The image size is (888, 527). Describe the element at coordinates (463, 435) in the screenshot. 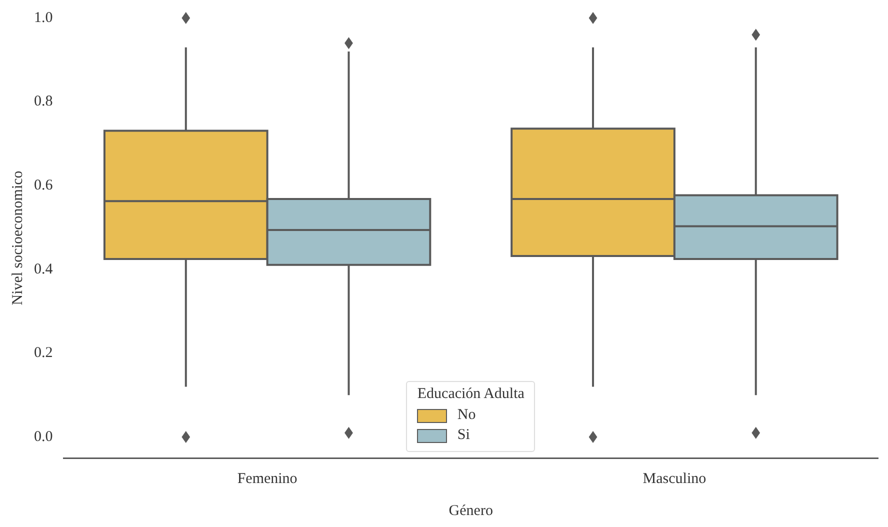

I see `legend-label: Si` at that location.